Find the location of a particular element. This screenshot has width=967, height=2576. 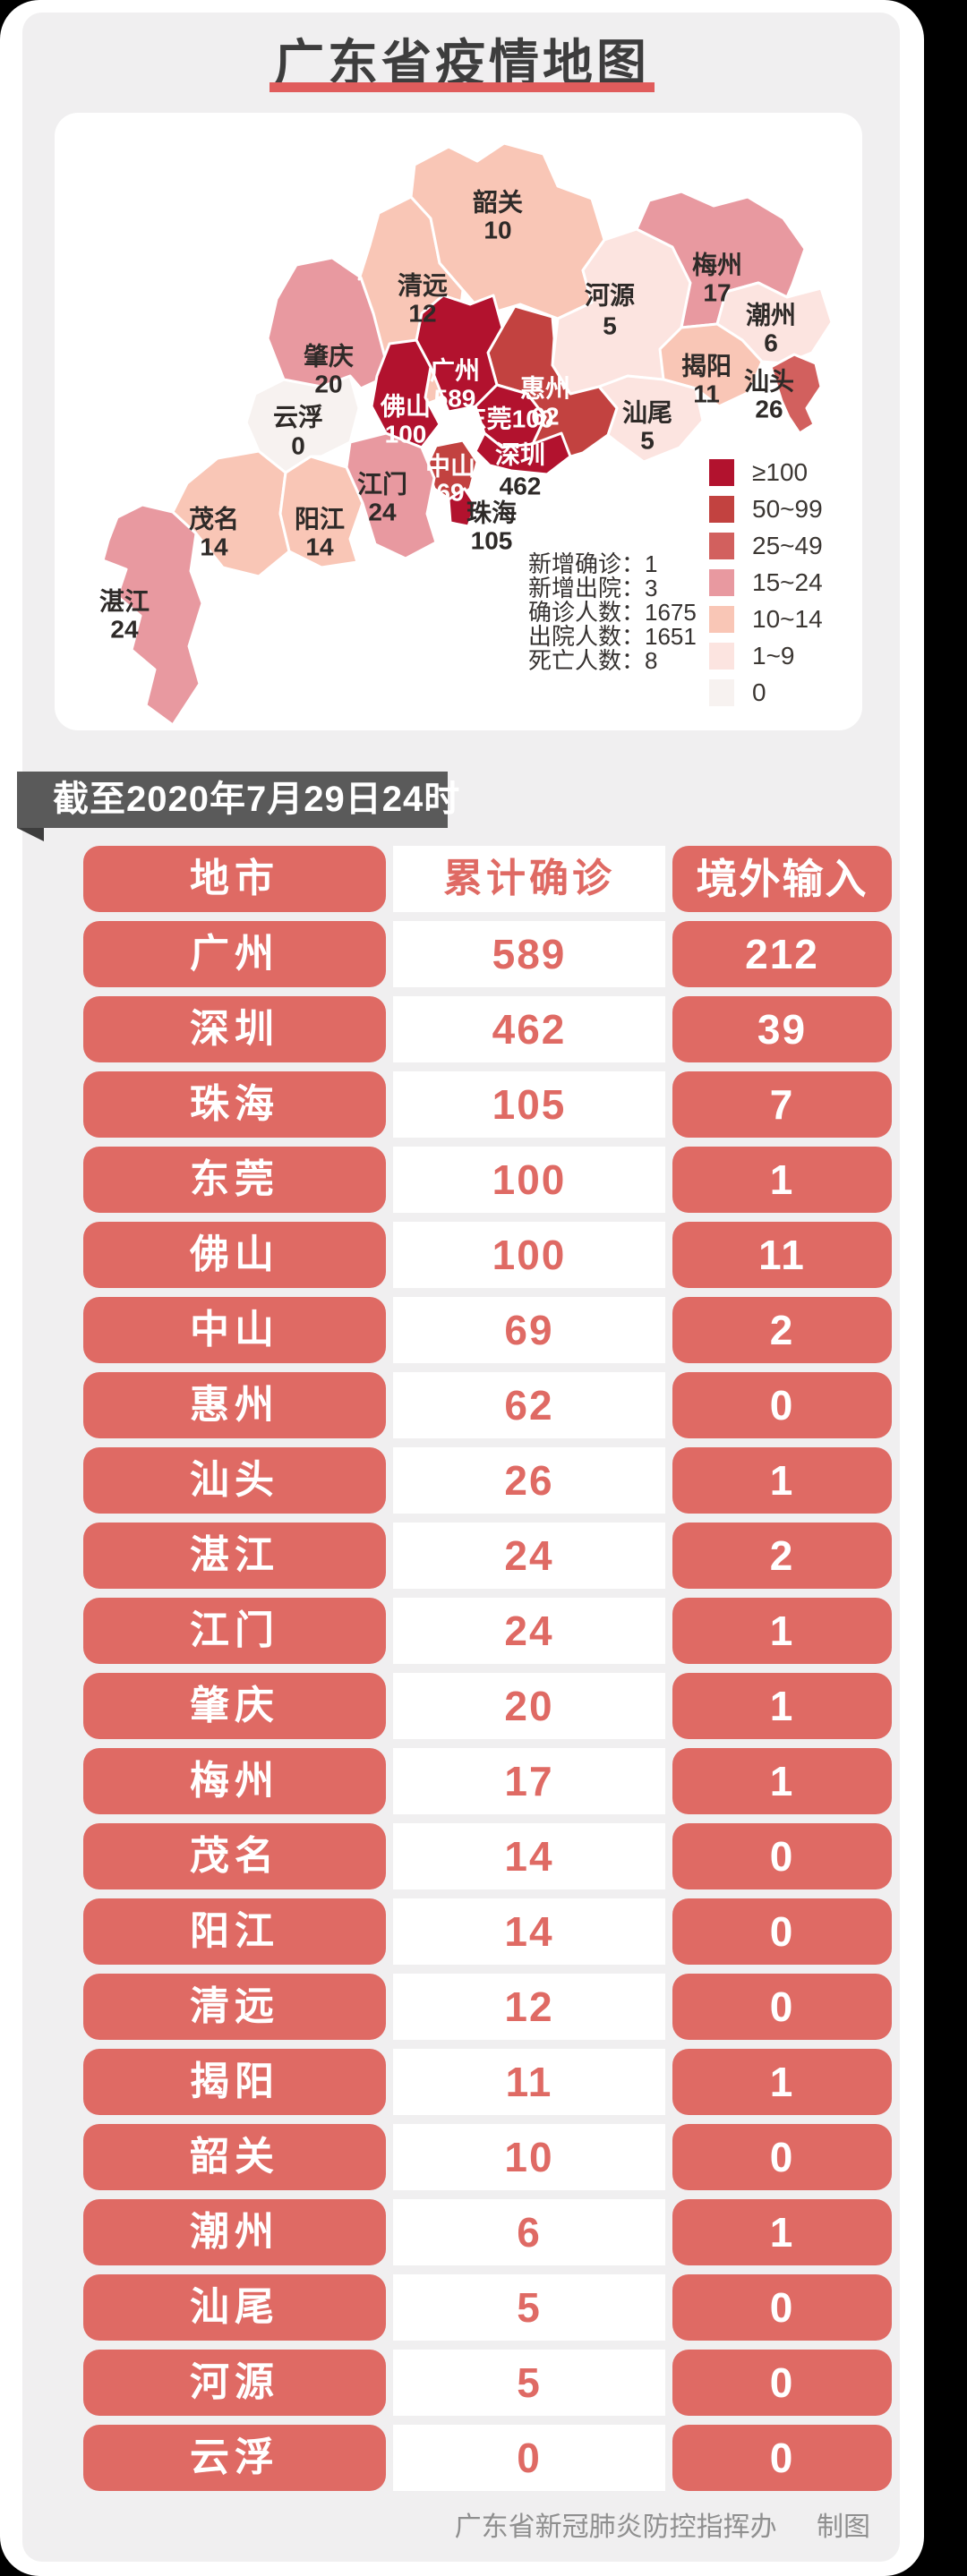

map-label-zhanjiang: 湛江 is located at coordinates (124, 602).